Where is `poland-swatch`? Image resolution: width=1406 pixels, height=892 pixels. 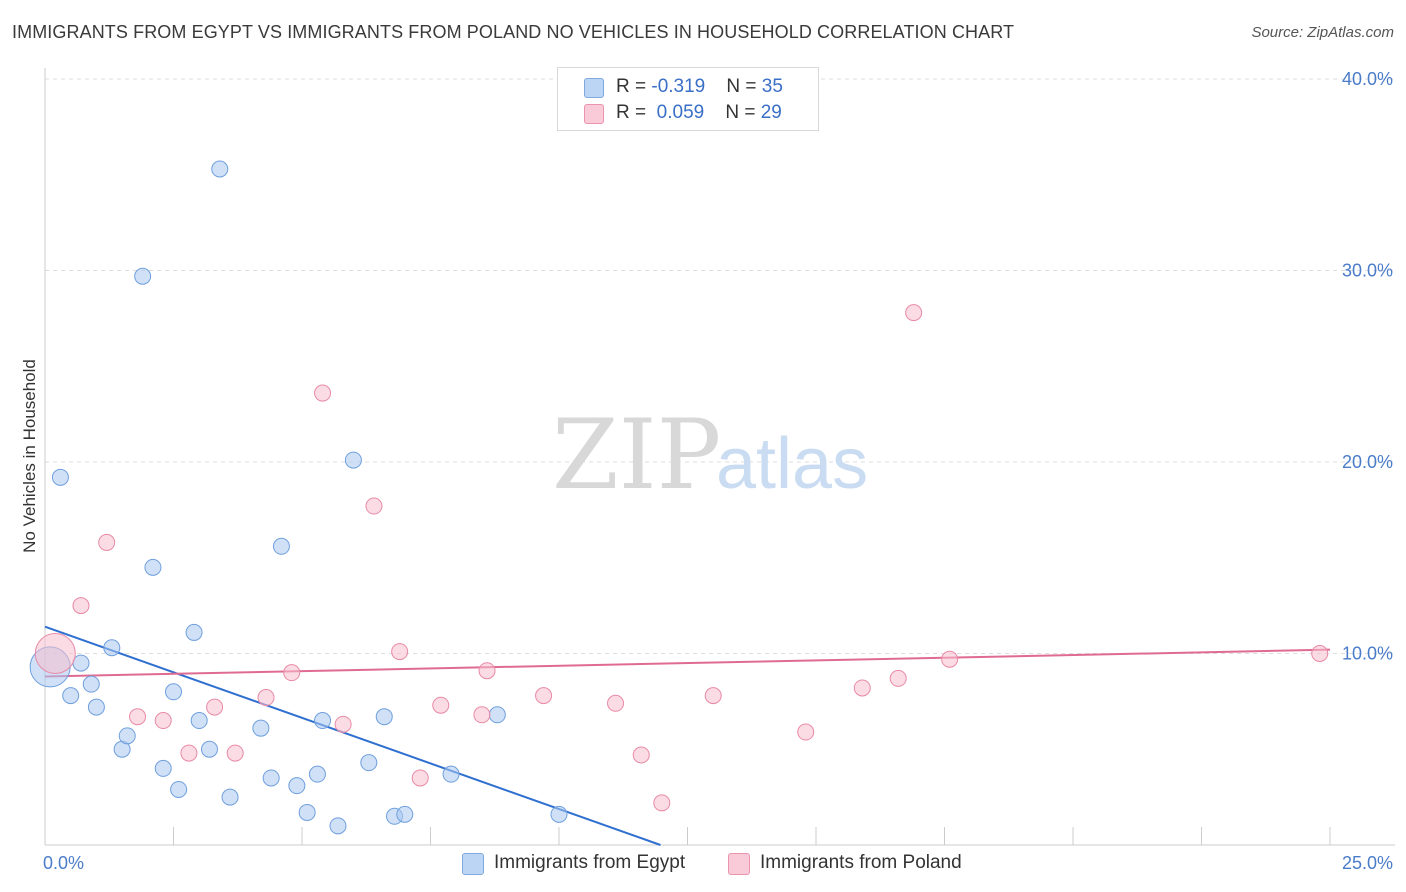 poland-swatch is located at coordinates (594, 114).